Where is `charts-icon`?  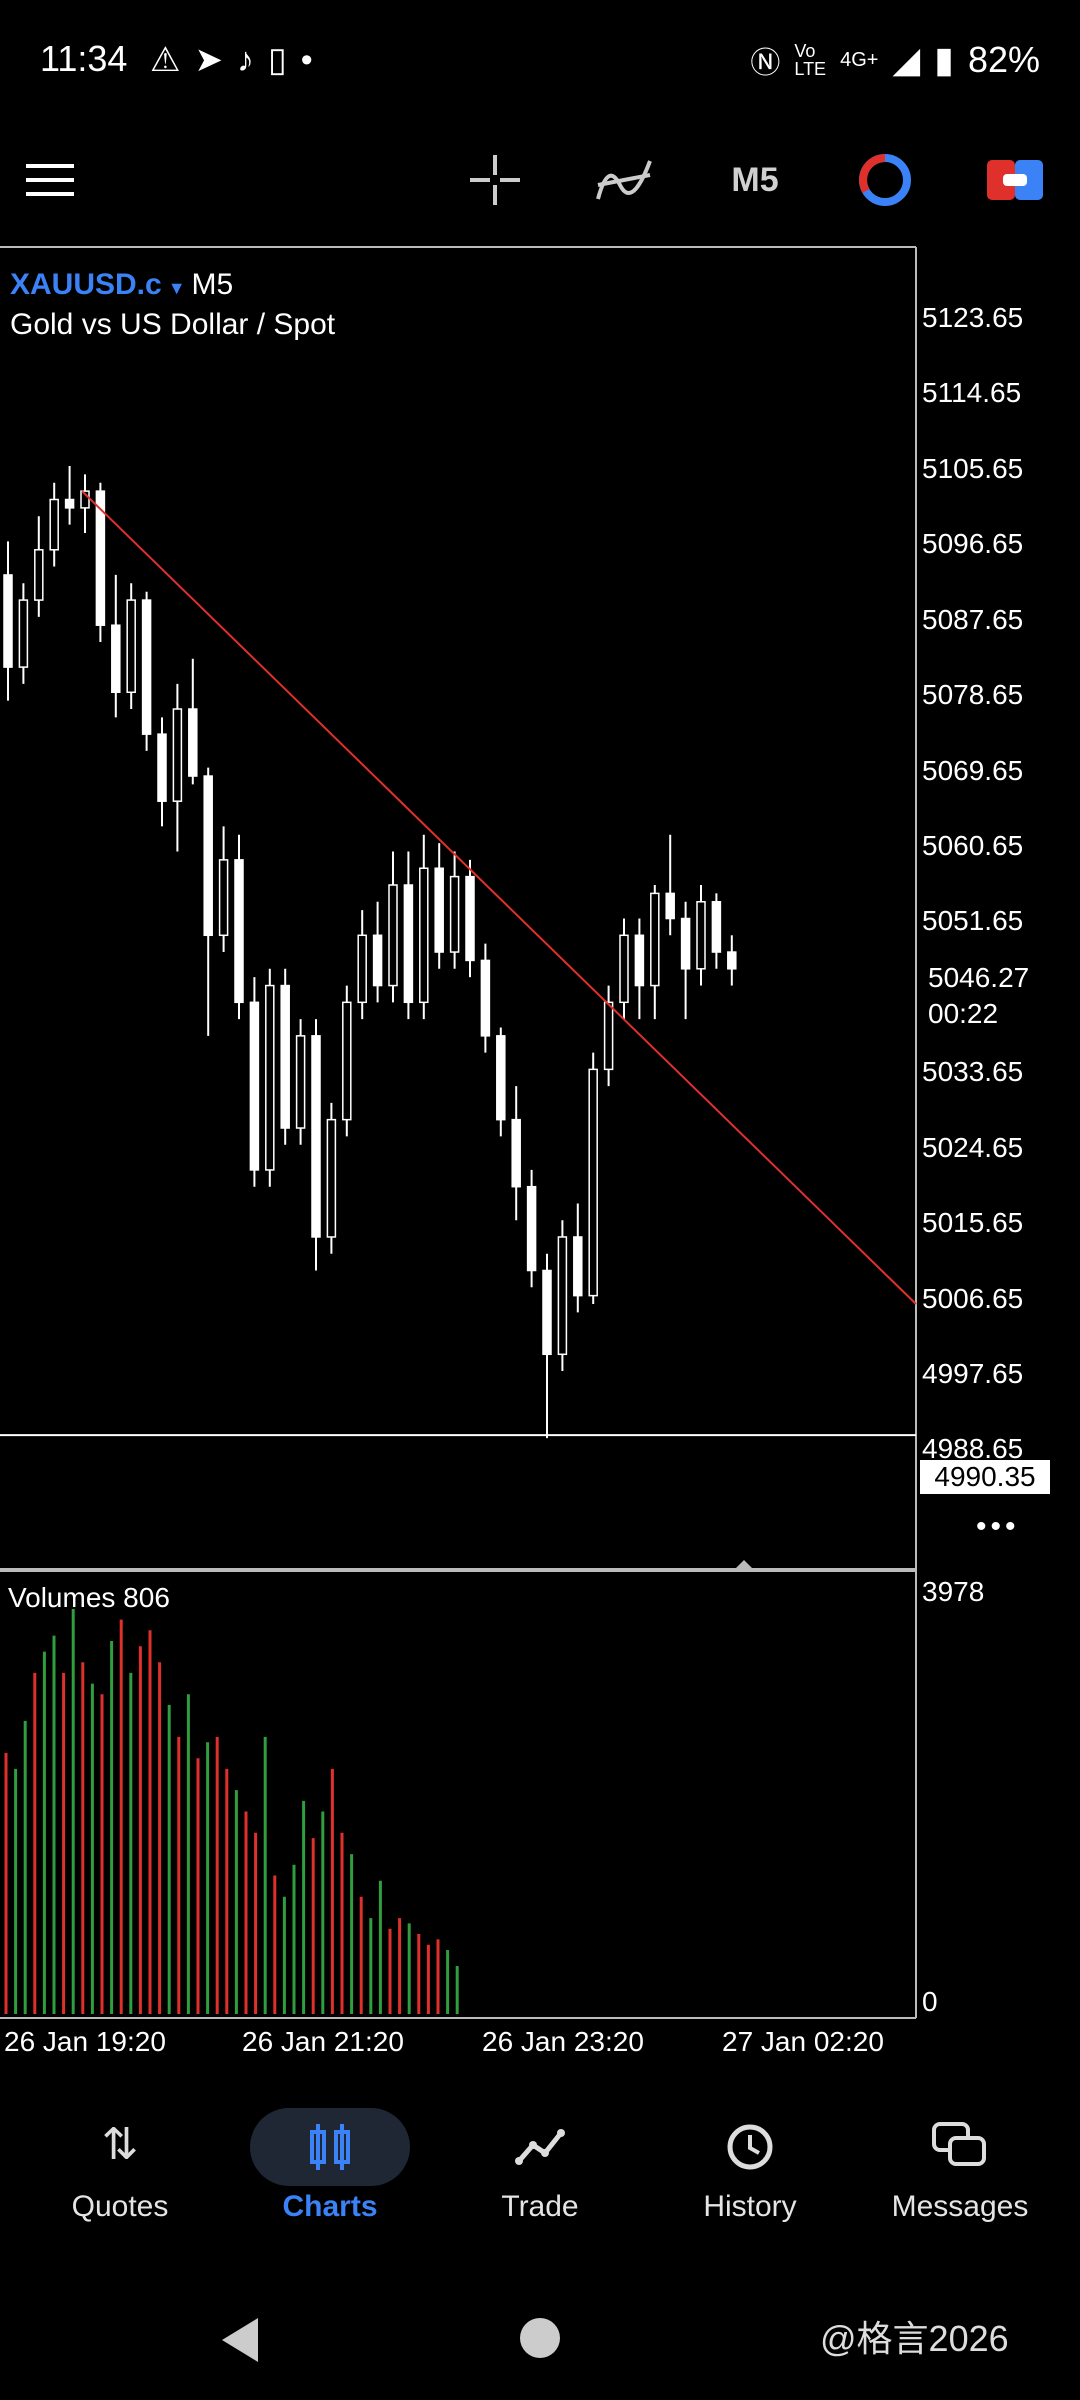
charts-icon is located at coordinates (330, 2145).